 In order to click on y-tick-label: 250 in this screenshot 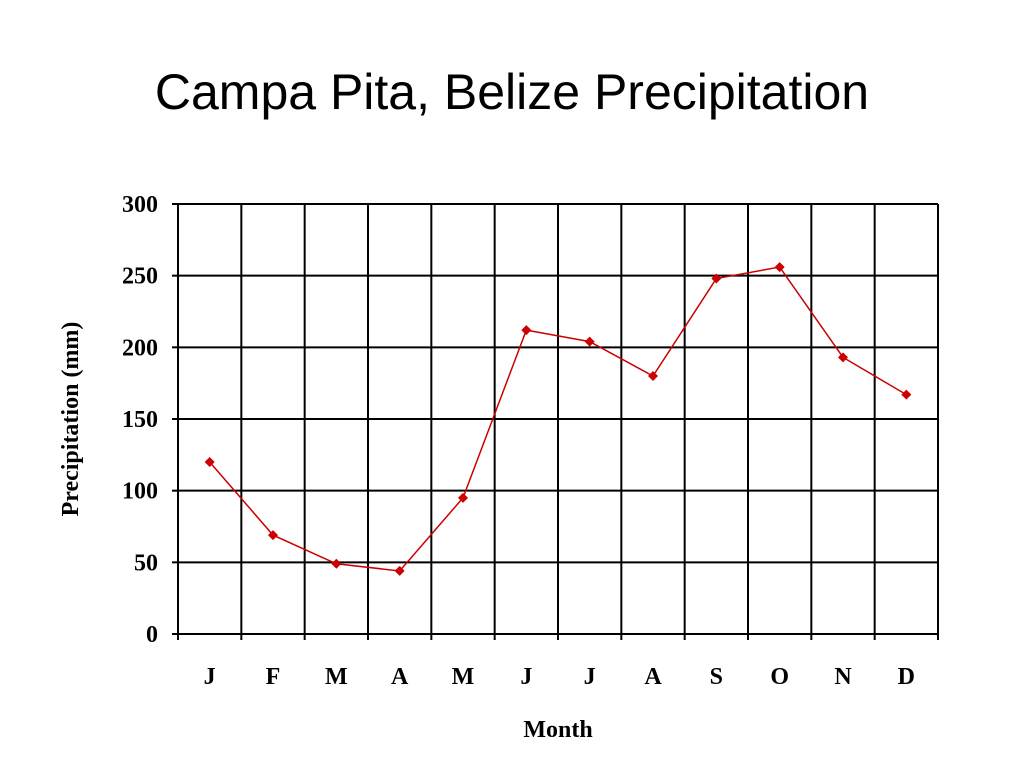, I will do `click(140, 277)`.